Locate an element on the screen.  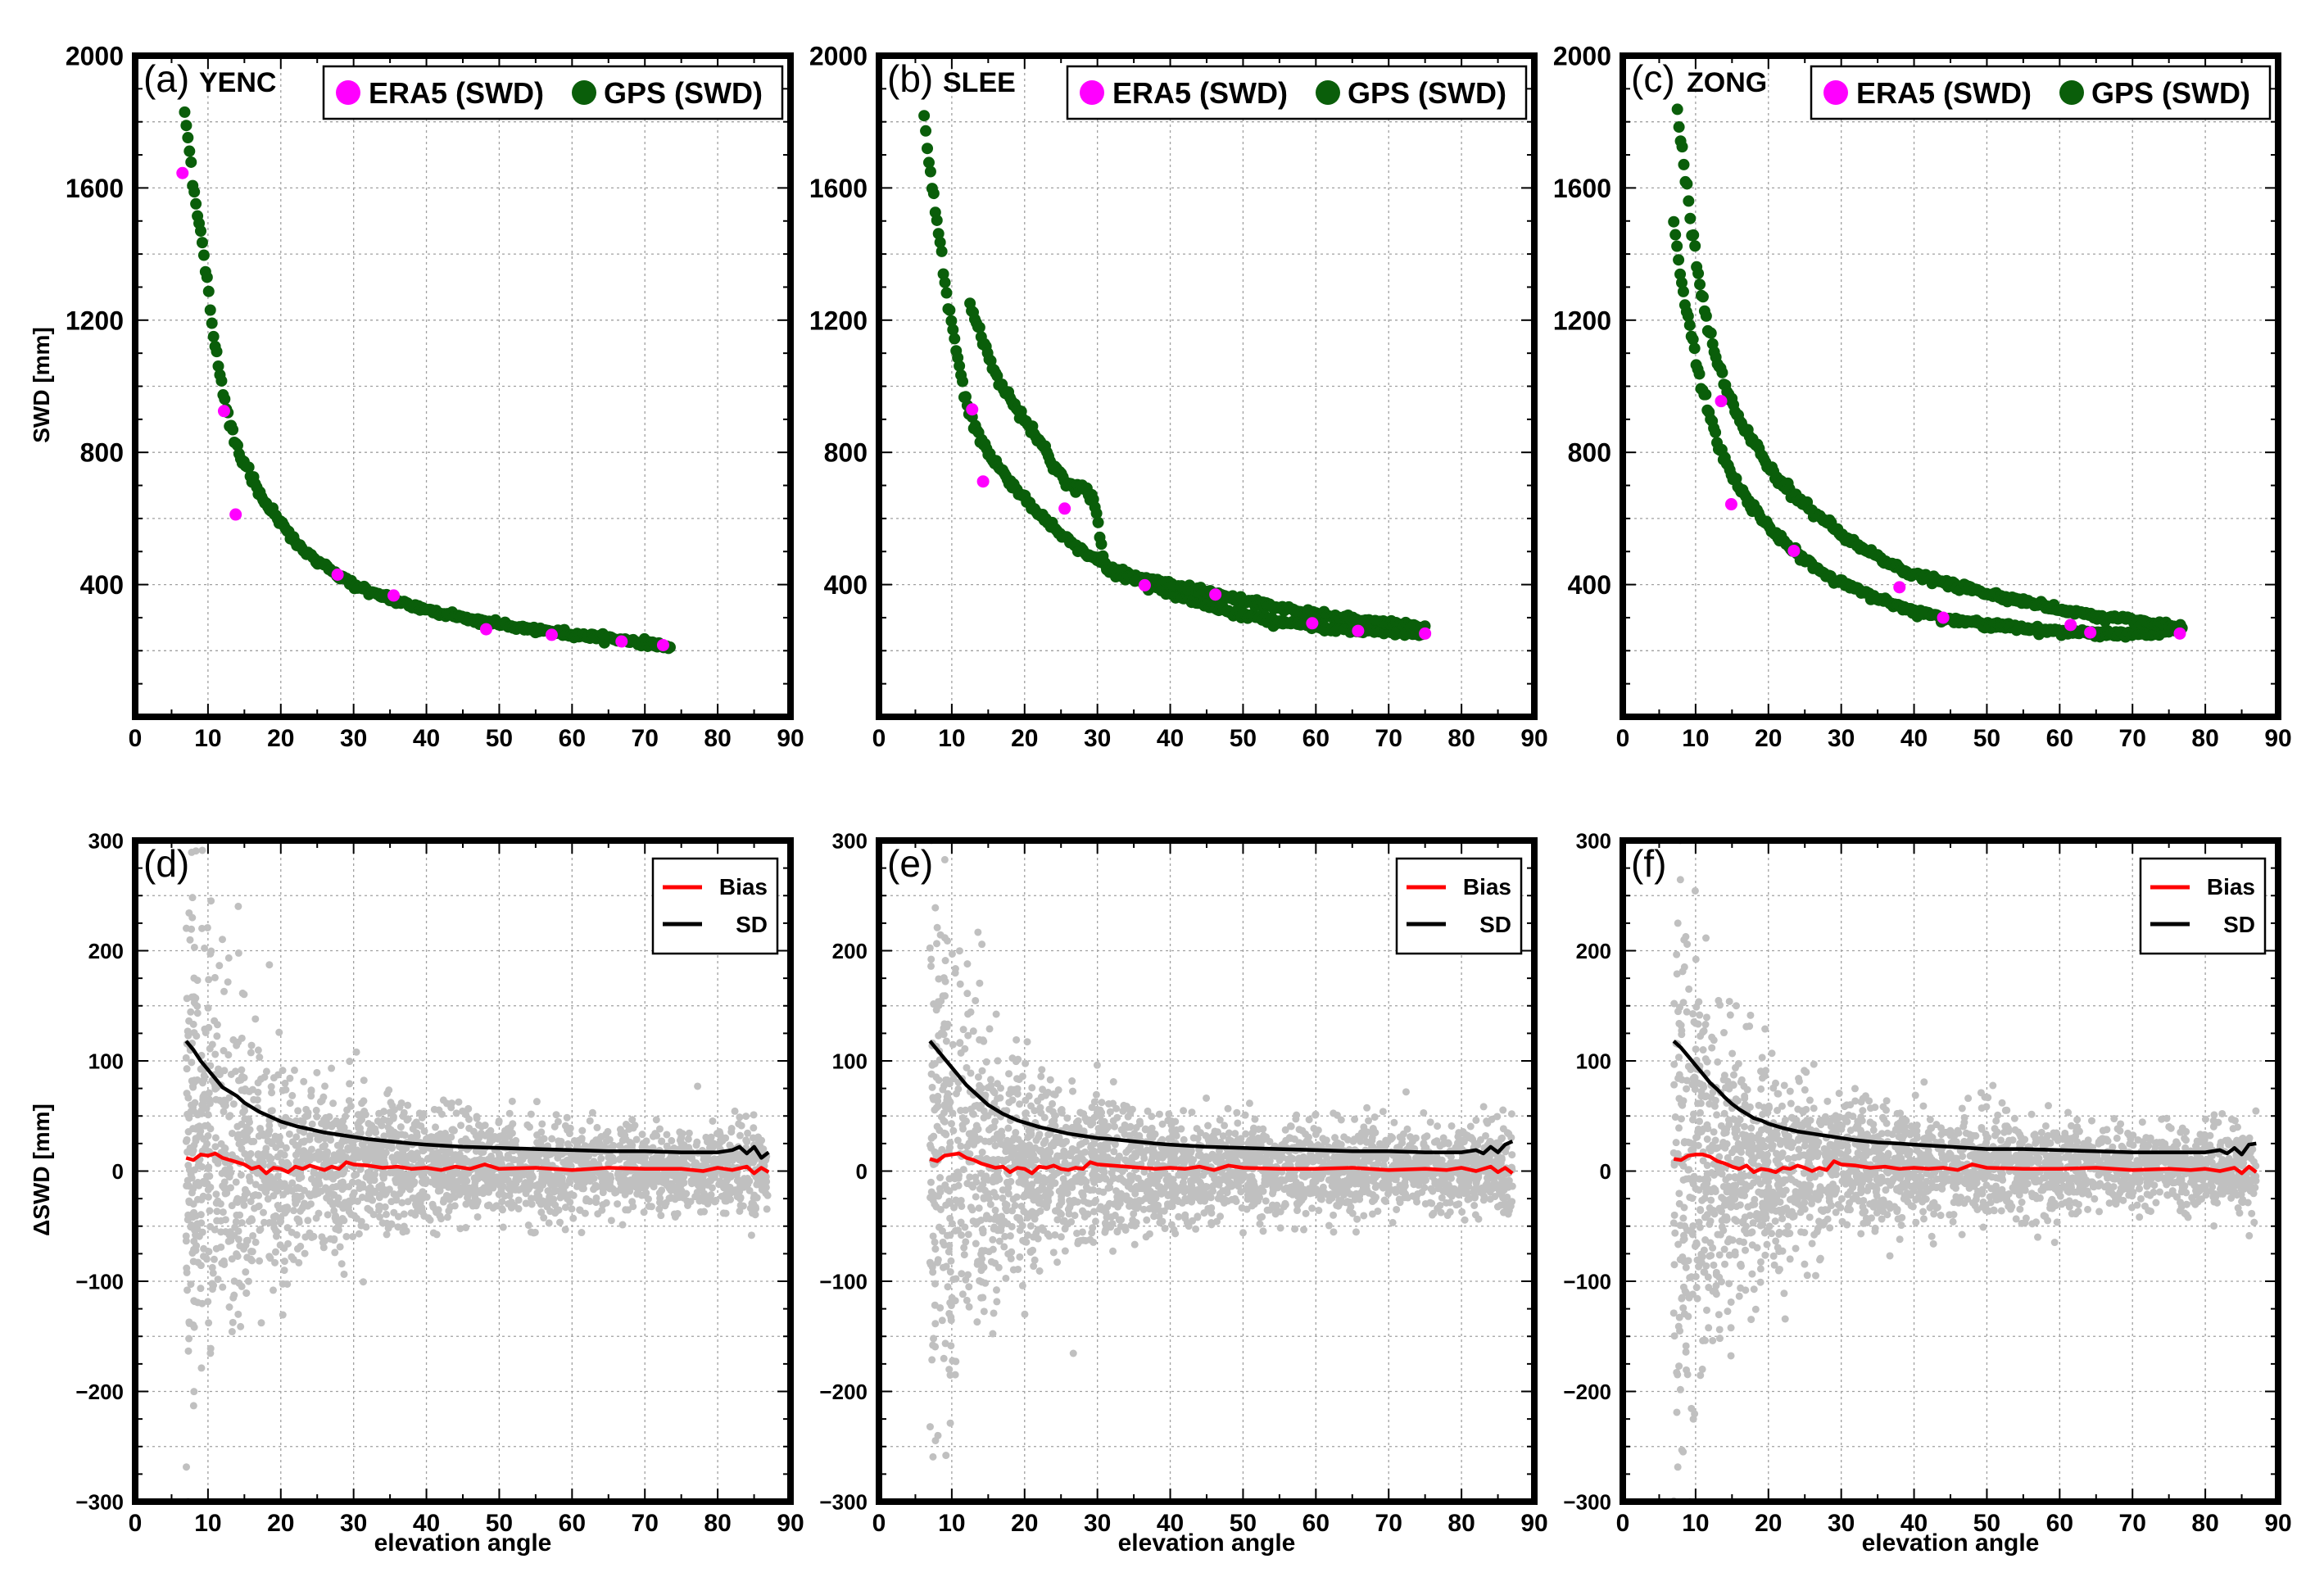
era5-series-a is located at coordinates (422, 409).